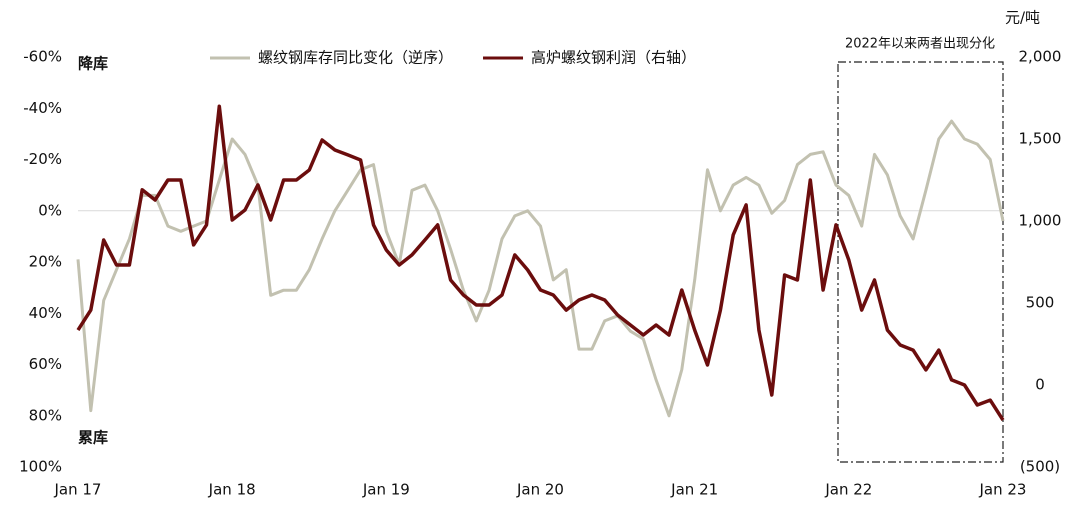 Image resolution: width=1080 pixels, height=517 pixels. Describe the element at coordinates (1040, 221) in the screenshot. I see `y2-tick-label: 1,000` at that location.